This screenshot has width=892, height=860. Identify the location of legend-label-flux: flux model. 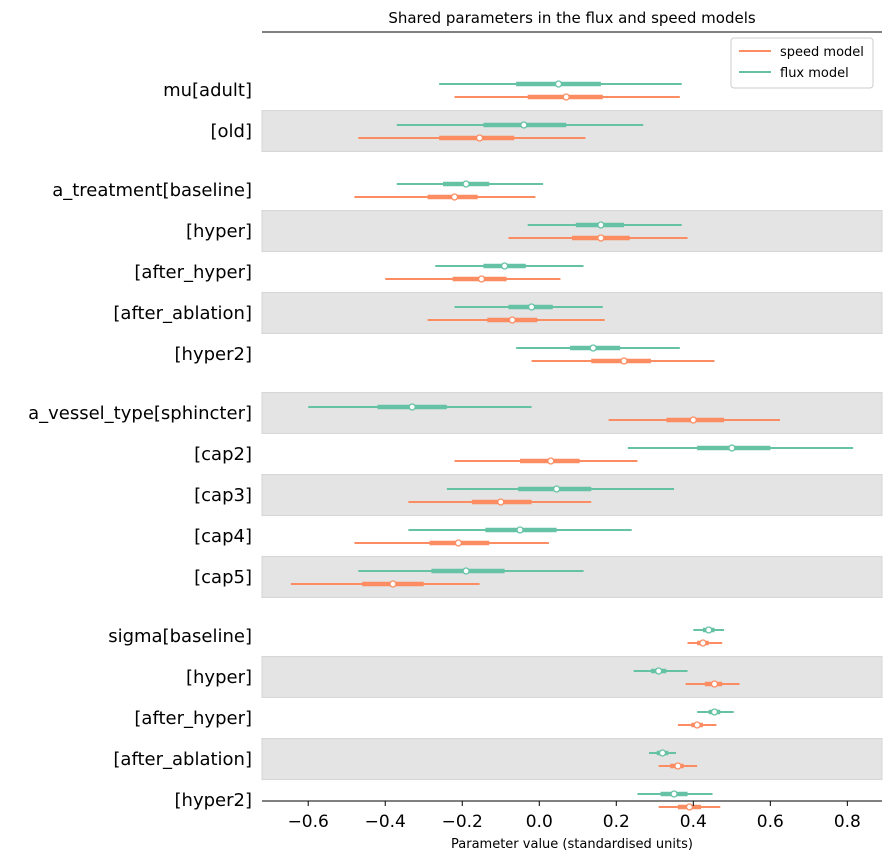
(814, 73).